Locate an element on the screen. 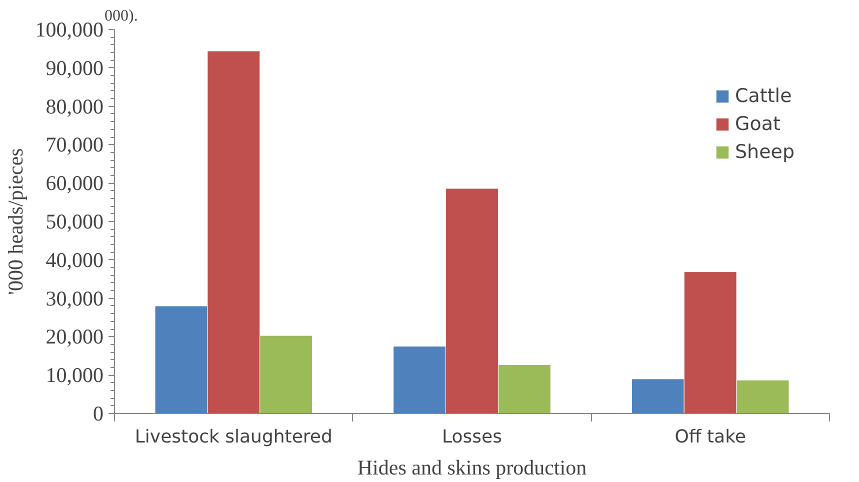 The height and width of the screenshot is (482, 859). y-tick-label: 50,000 is located at coordinates (75, 222).